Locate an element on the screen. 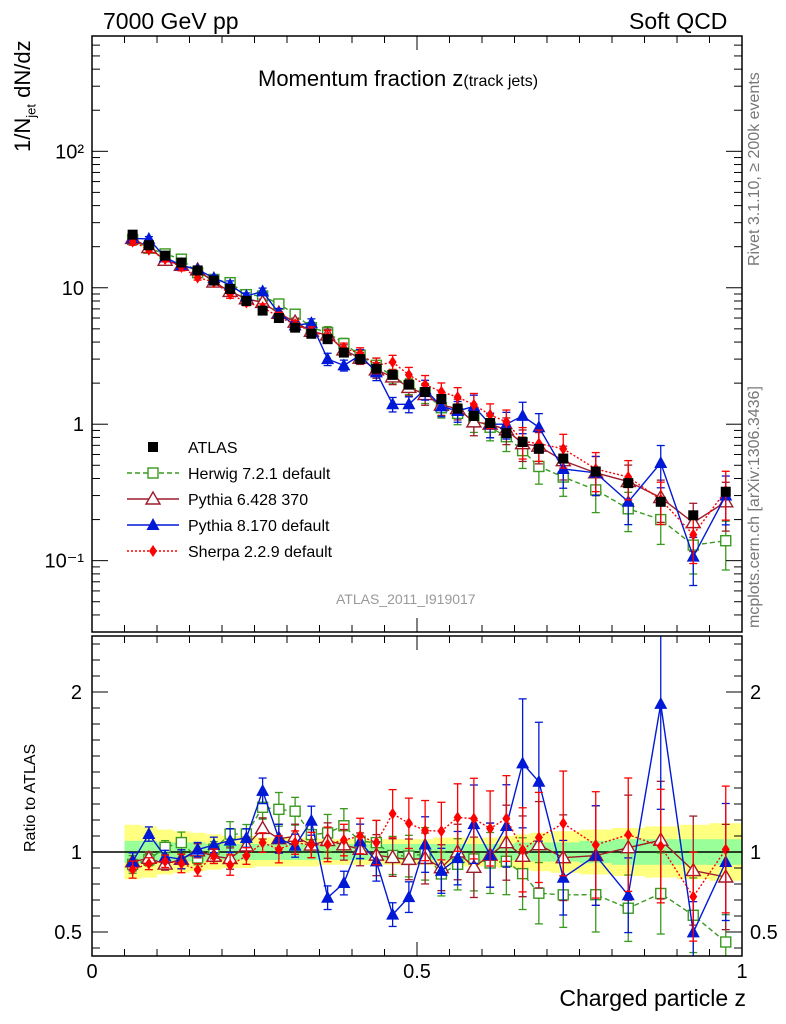 The width and height of the screenshot is (786, 1024). y-axis-label-sub: jet is located at coordinates (31, 111).